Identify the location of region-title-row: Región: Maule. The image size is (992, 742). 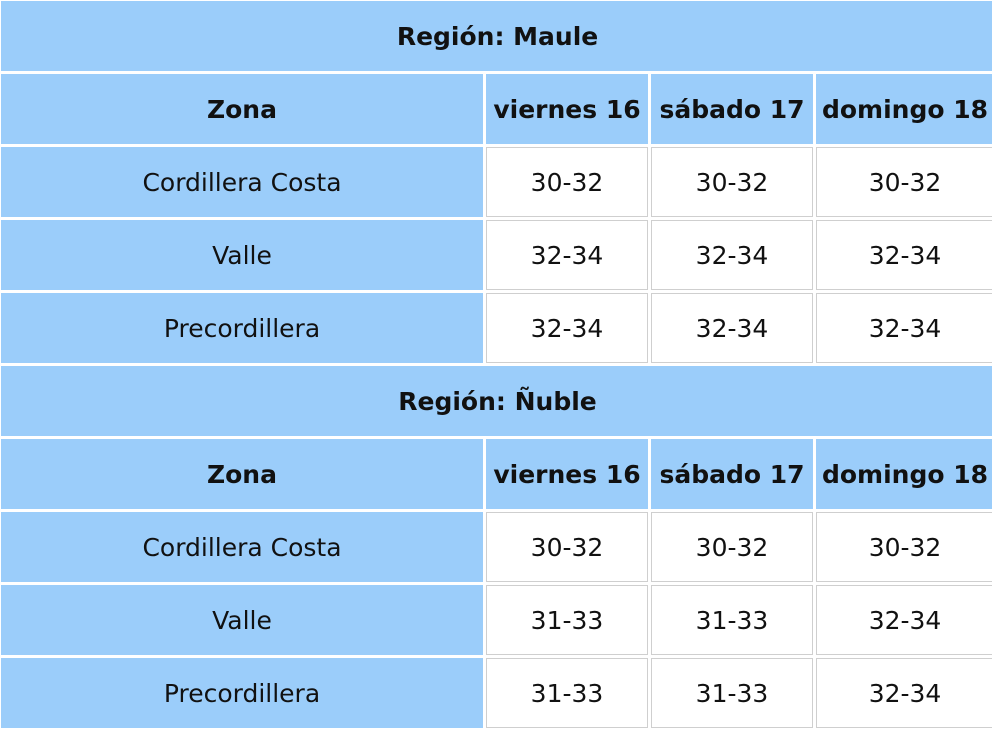
(496, 36).